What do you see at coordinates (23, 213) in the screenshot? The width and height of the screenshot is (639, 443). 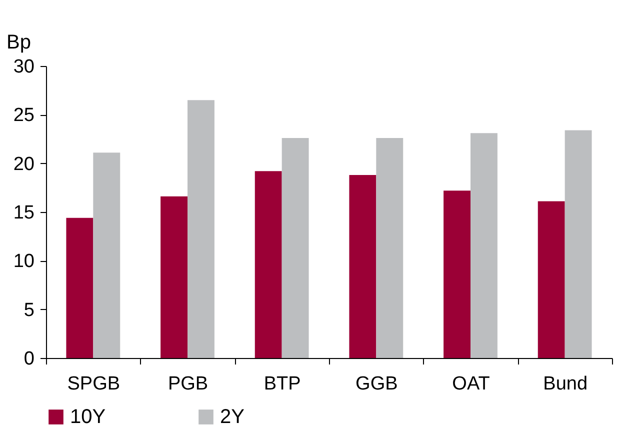 I see `y-tick-label: 15` at bounding box center [23, 213].